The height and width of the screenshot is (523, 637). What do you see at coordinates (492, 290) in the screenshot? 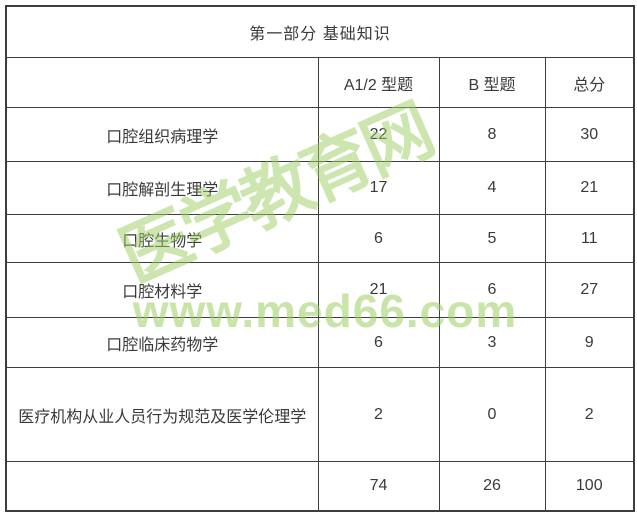
I see `b-value-cell: 6` at bounding box center [492, 290].